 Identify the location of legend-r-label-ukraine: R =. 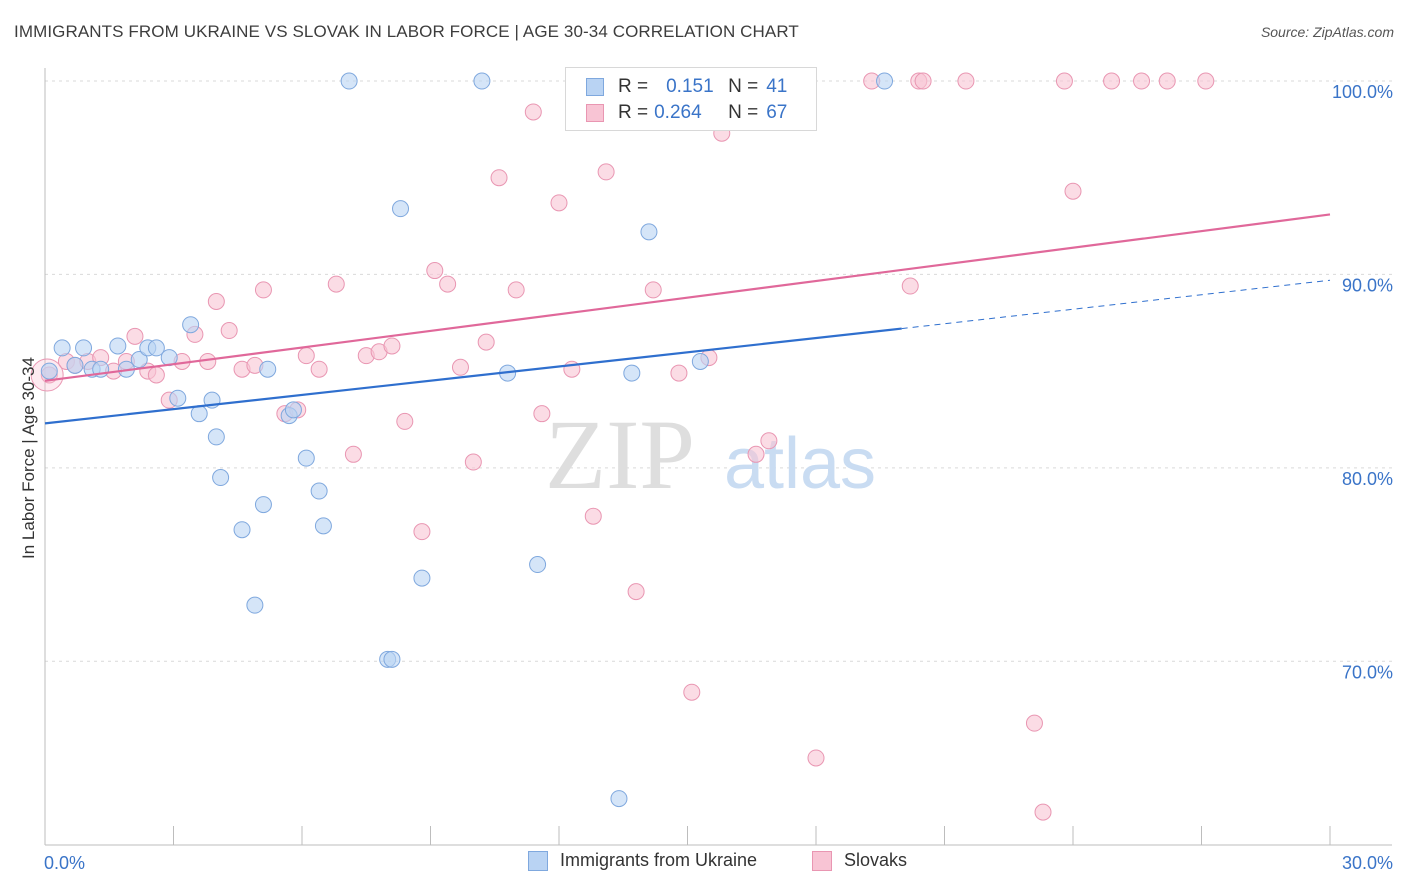
(633, 86).